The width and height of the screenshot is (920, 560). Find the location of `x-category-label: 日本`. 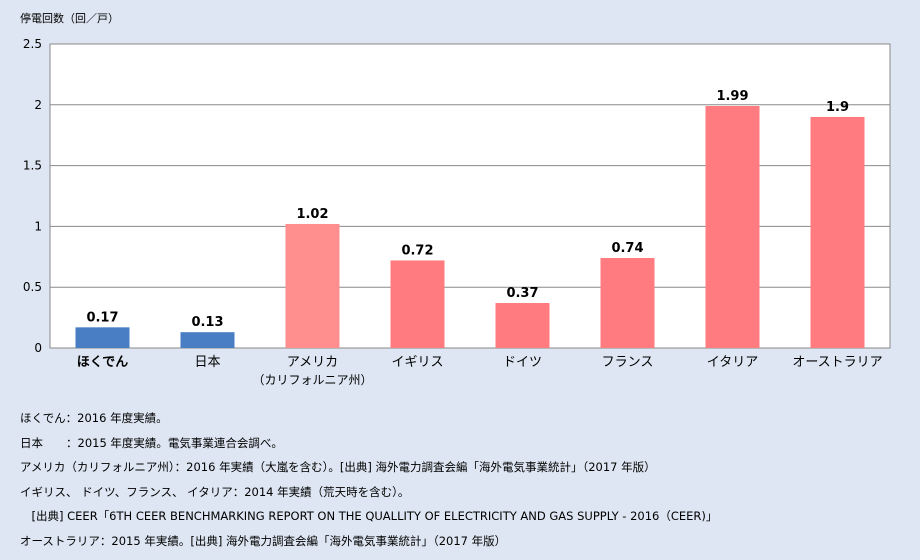

x-category-label: 日本 is located at coordinates (207, 362).